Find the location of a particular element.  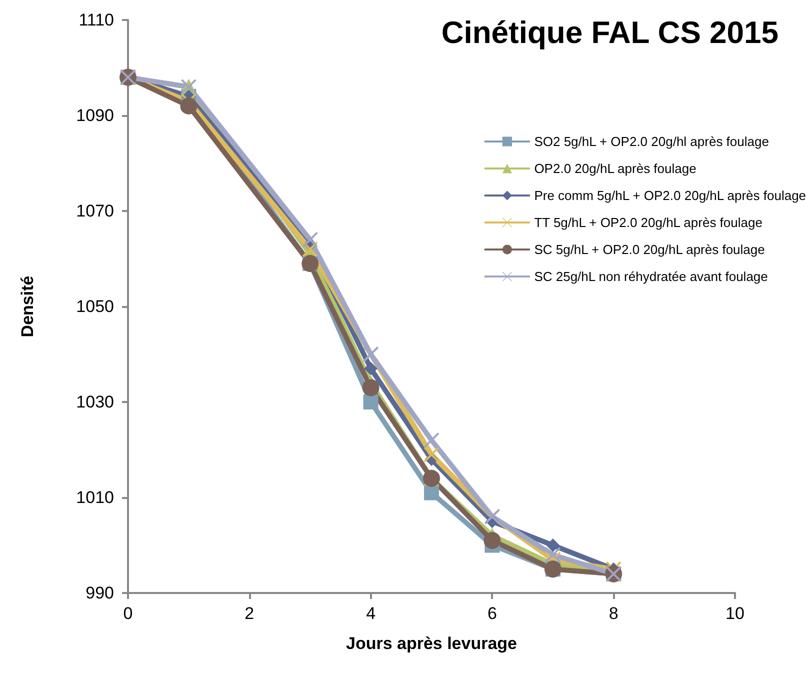

x-axis-title: Jours après levurage is located at coordinates (432, 643).